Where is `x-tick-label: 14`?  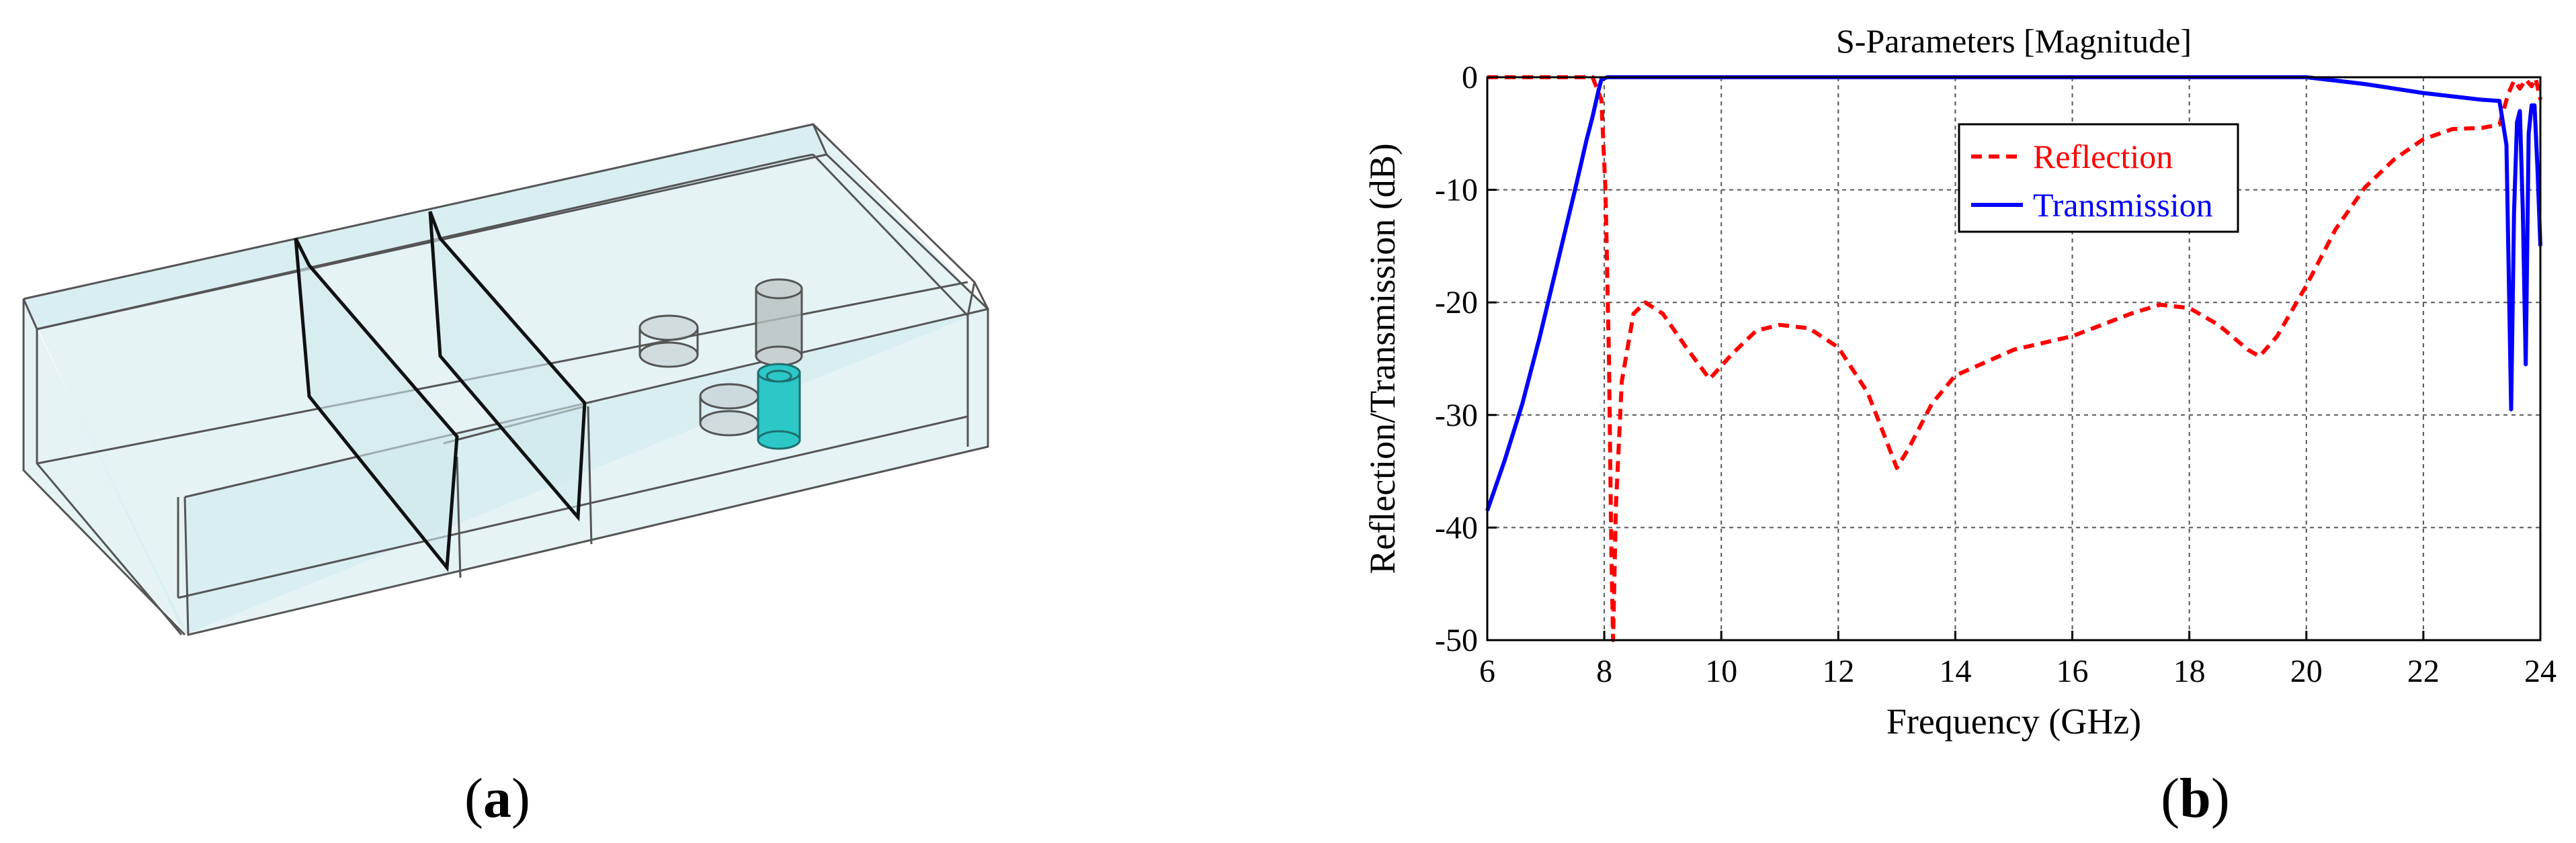 x-tick-label: 14 is located at coordinates (1955, 671).